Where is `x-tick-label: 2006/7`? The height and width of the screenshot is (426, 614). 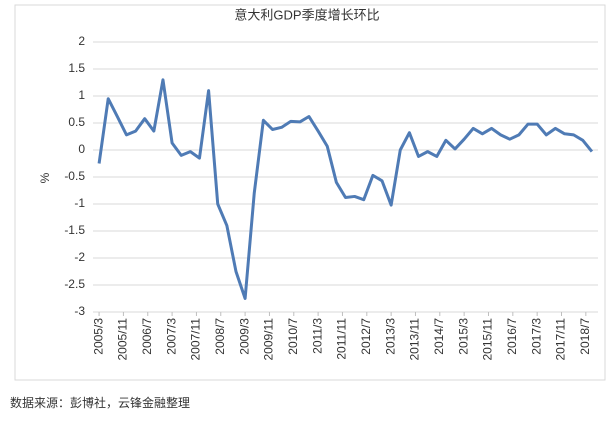
x-tick-label: 2006/7 is located at coordinates (147, 336).